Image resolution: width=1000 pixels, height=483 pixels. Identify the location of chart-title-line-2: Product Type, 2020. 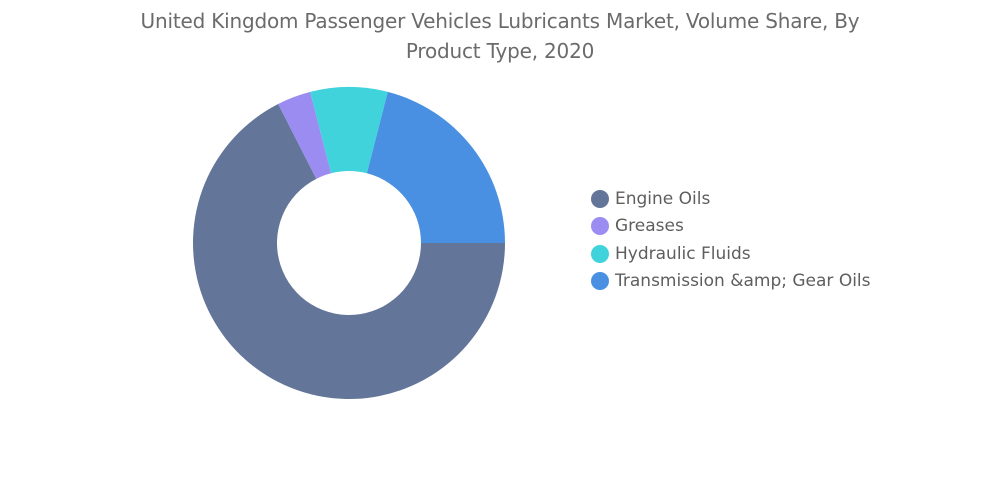
(500, 51).